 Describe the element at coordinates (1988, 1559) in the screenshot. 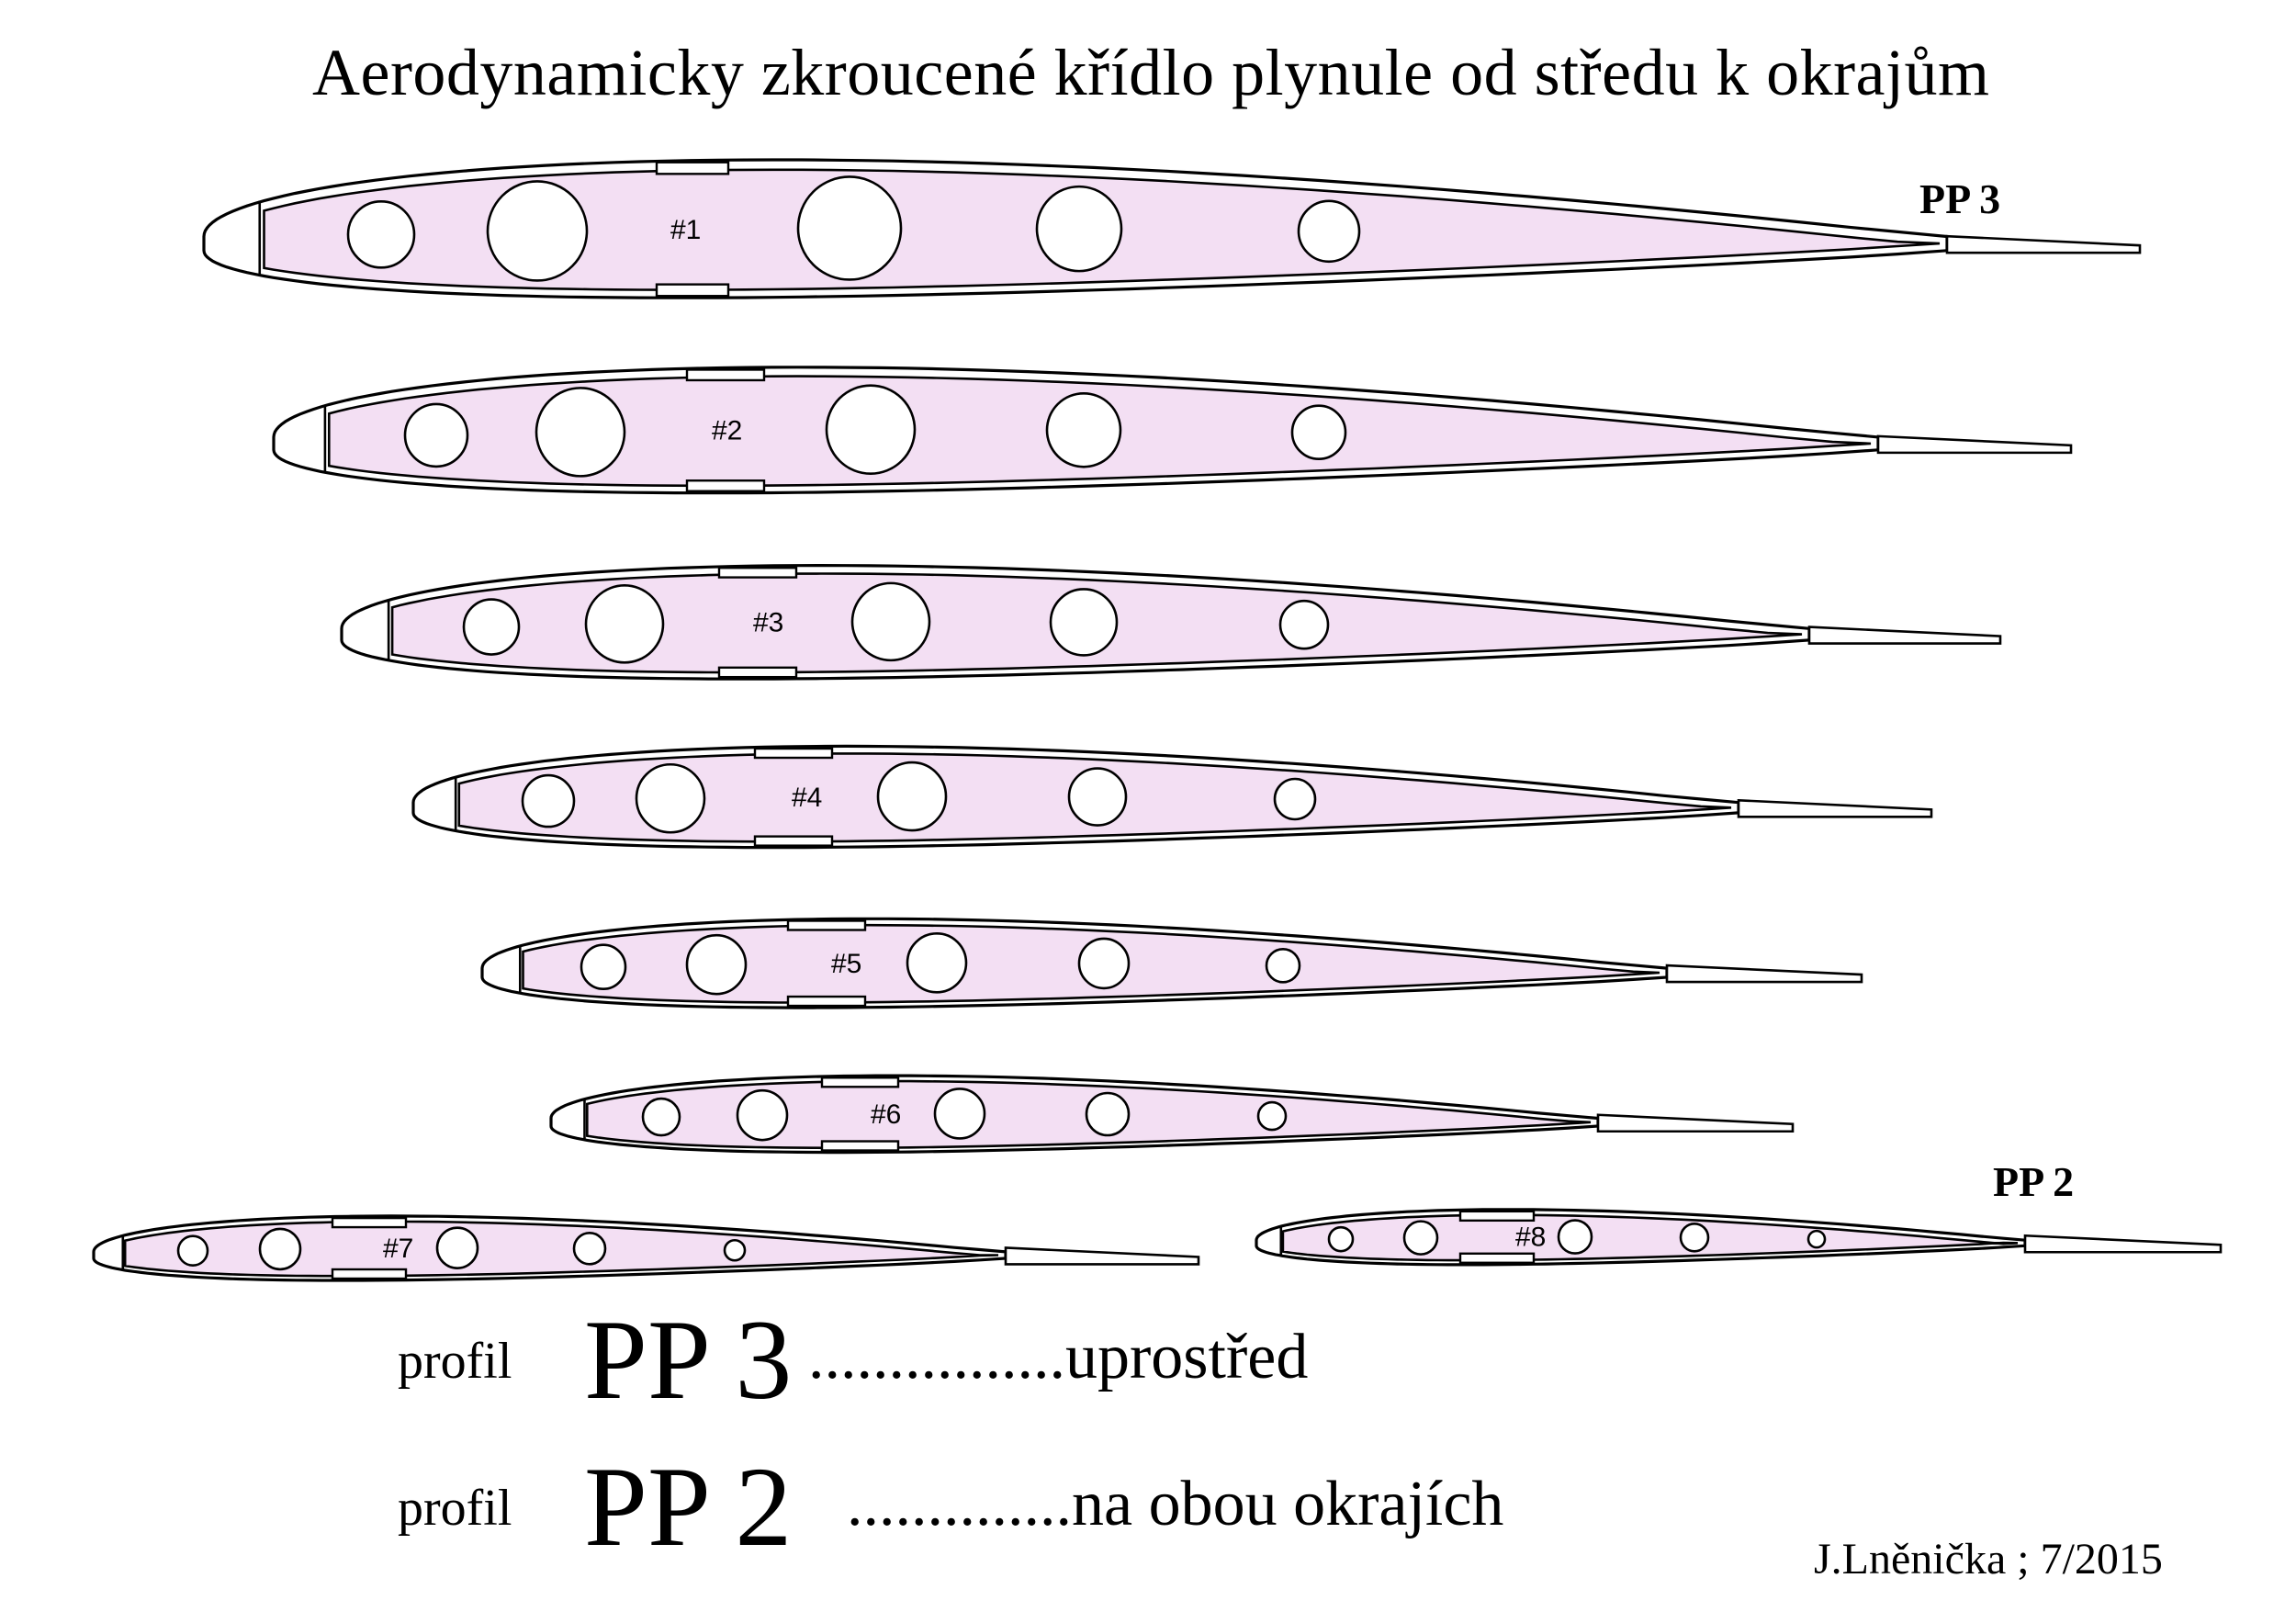

I see `author-signature: J.Lněnička ; 7/2015` at that location.